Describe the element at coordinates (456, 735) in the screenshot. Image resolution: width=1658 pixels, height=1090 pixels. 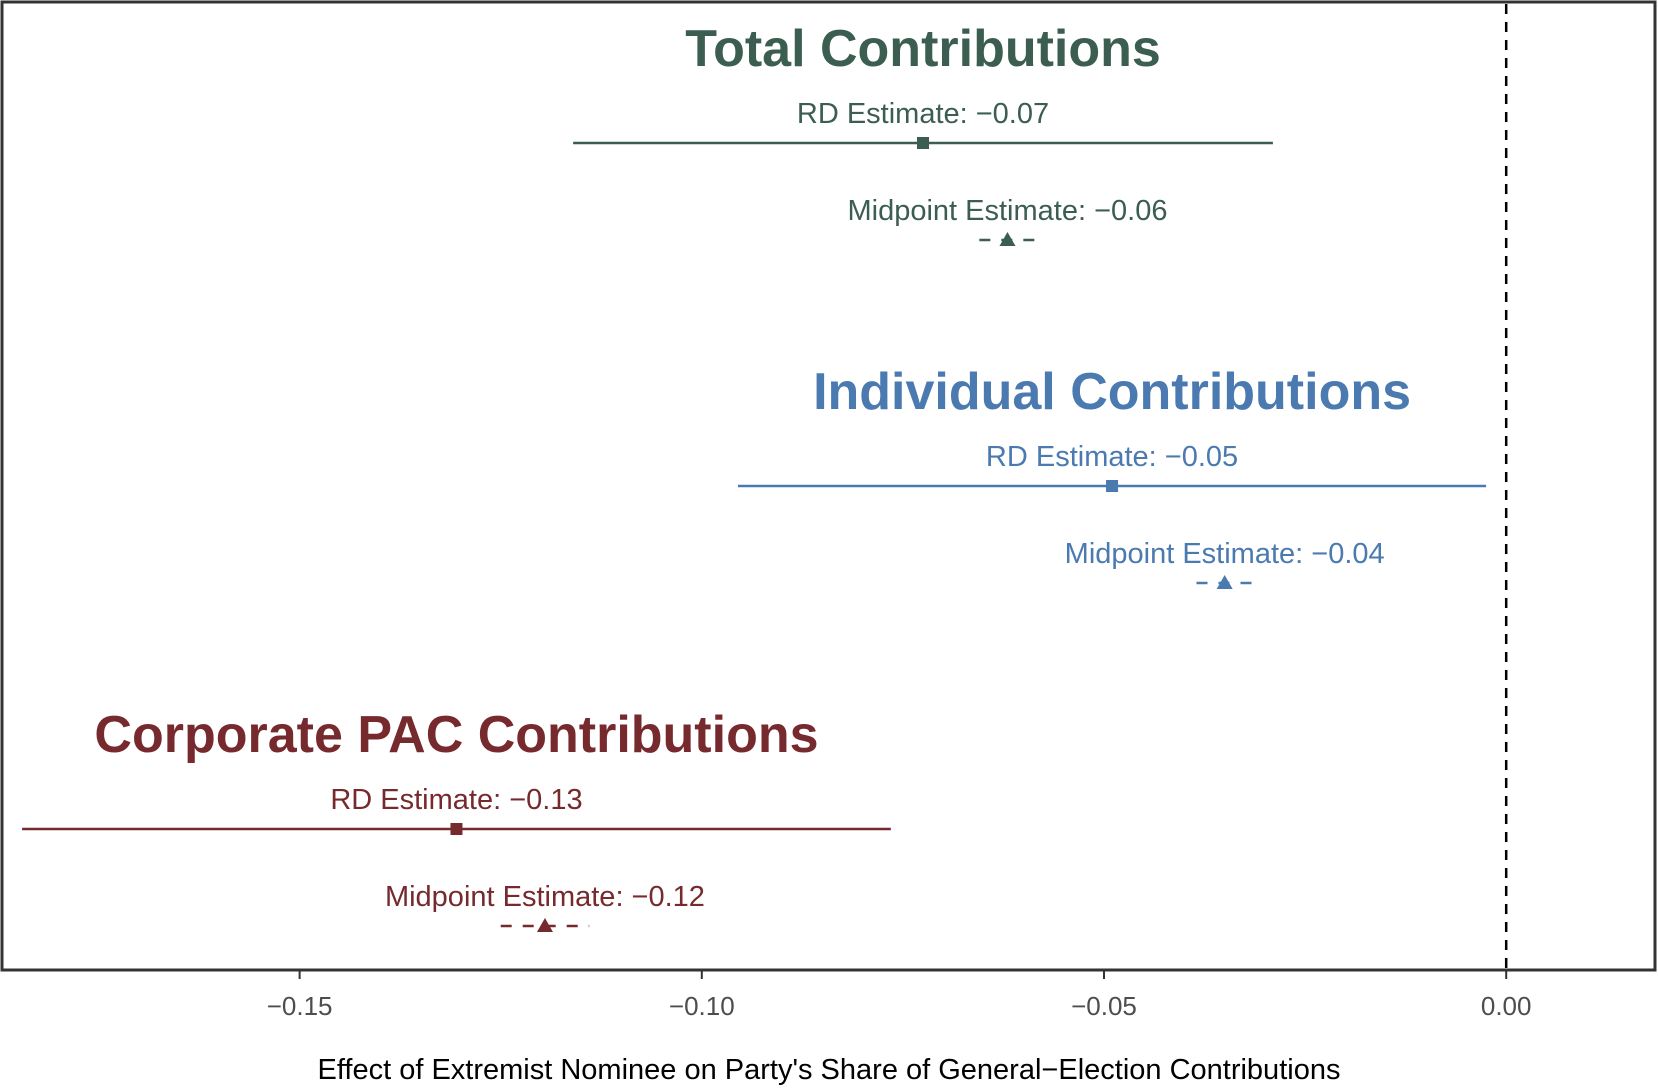
I see `group-title: Corporate PAC Contributions` at that location.